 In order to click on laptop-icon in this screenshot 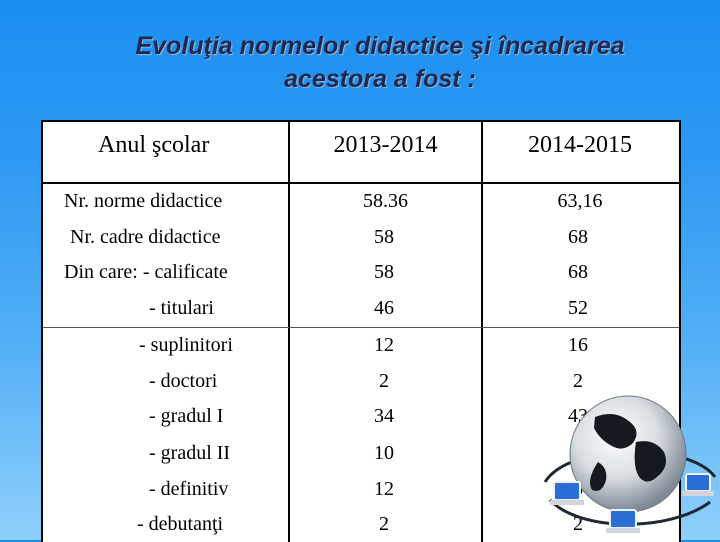, I will do `click(698, 484)`.